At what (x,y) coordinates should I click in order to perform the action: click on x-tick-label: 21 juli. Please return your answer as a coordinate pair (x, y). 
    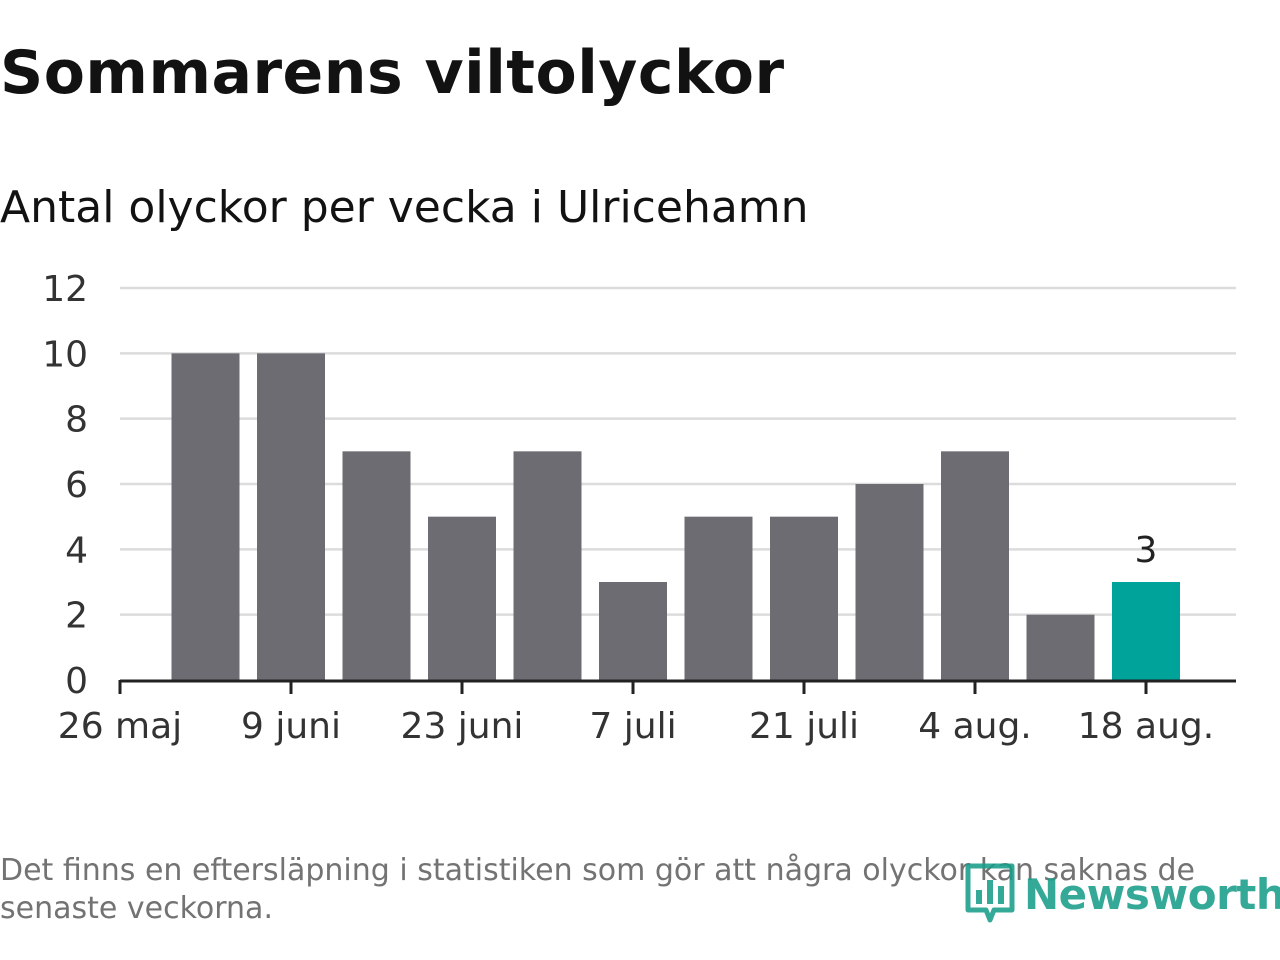
    Looking at the image, I should click on (804, 726).